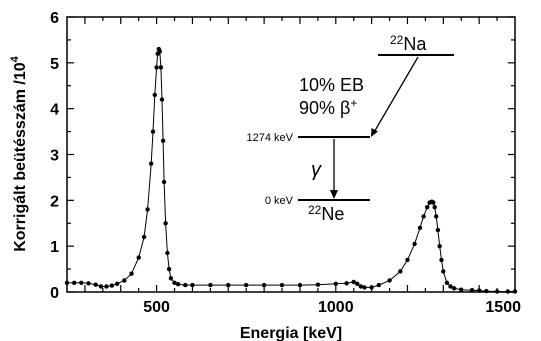 This screenshot has width=541, height=341. I want to click on decay-arrow-line, so click(395, 95).